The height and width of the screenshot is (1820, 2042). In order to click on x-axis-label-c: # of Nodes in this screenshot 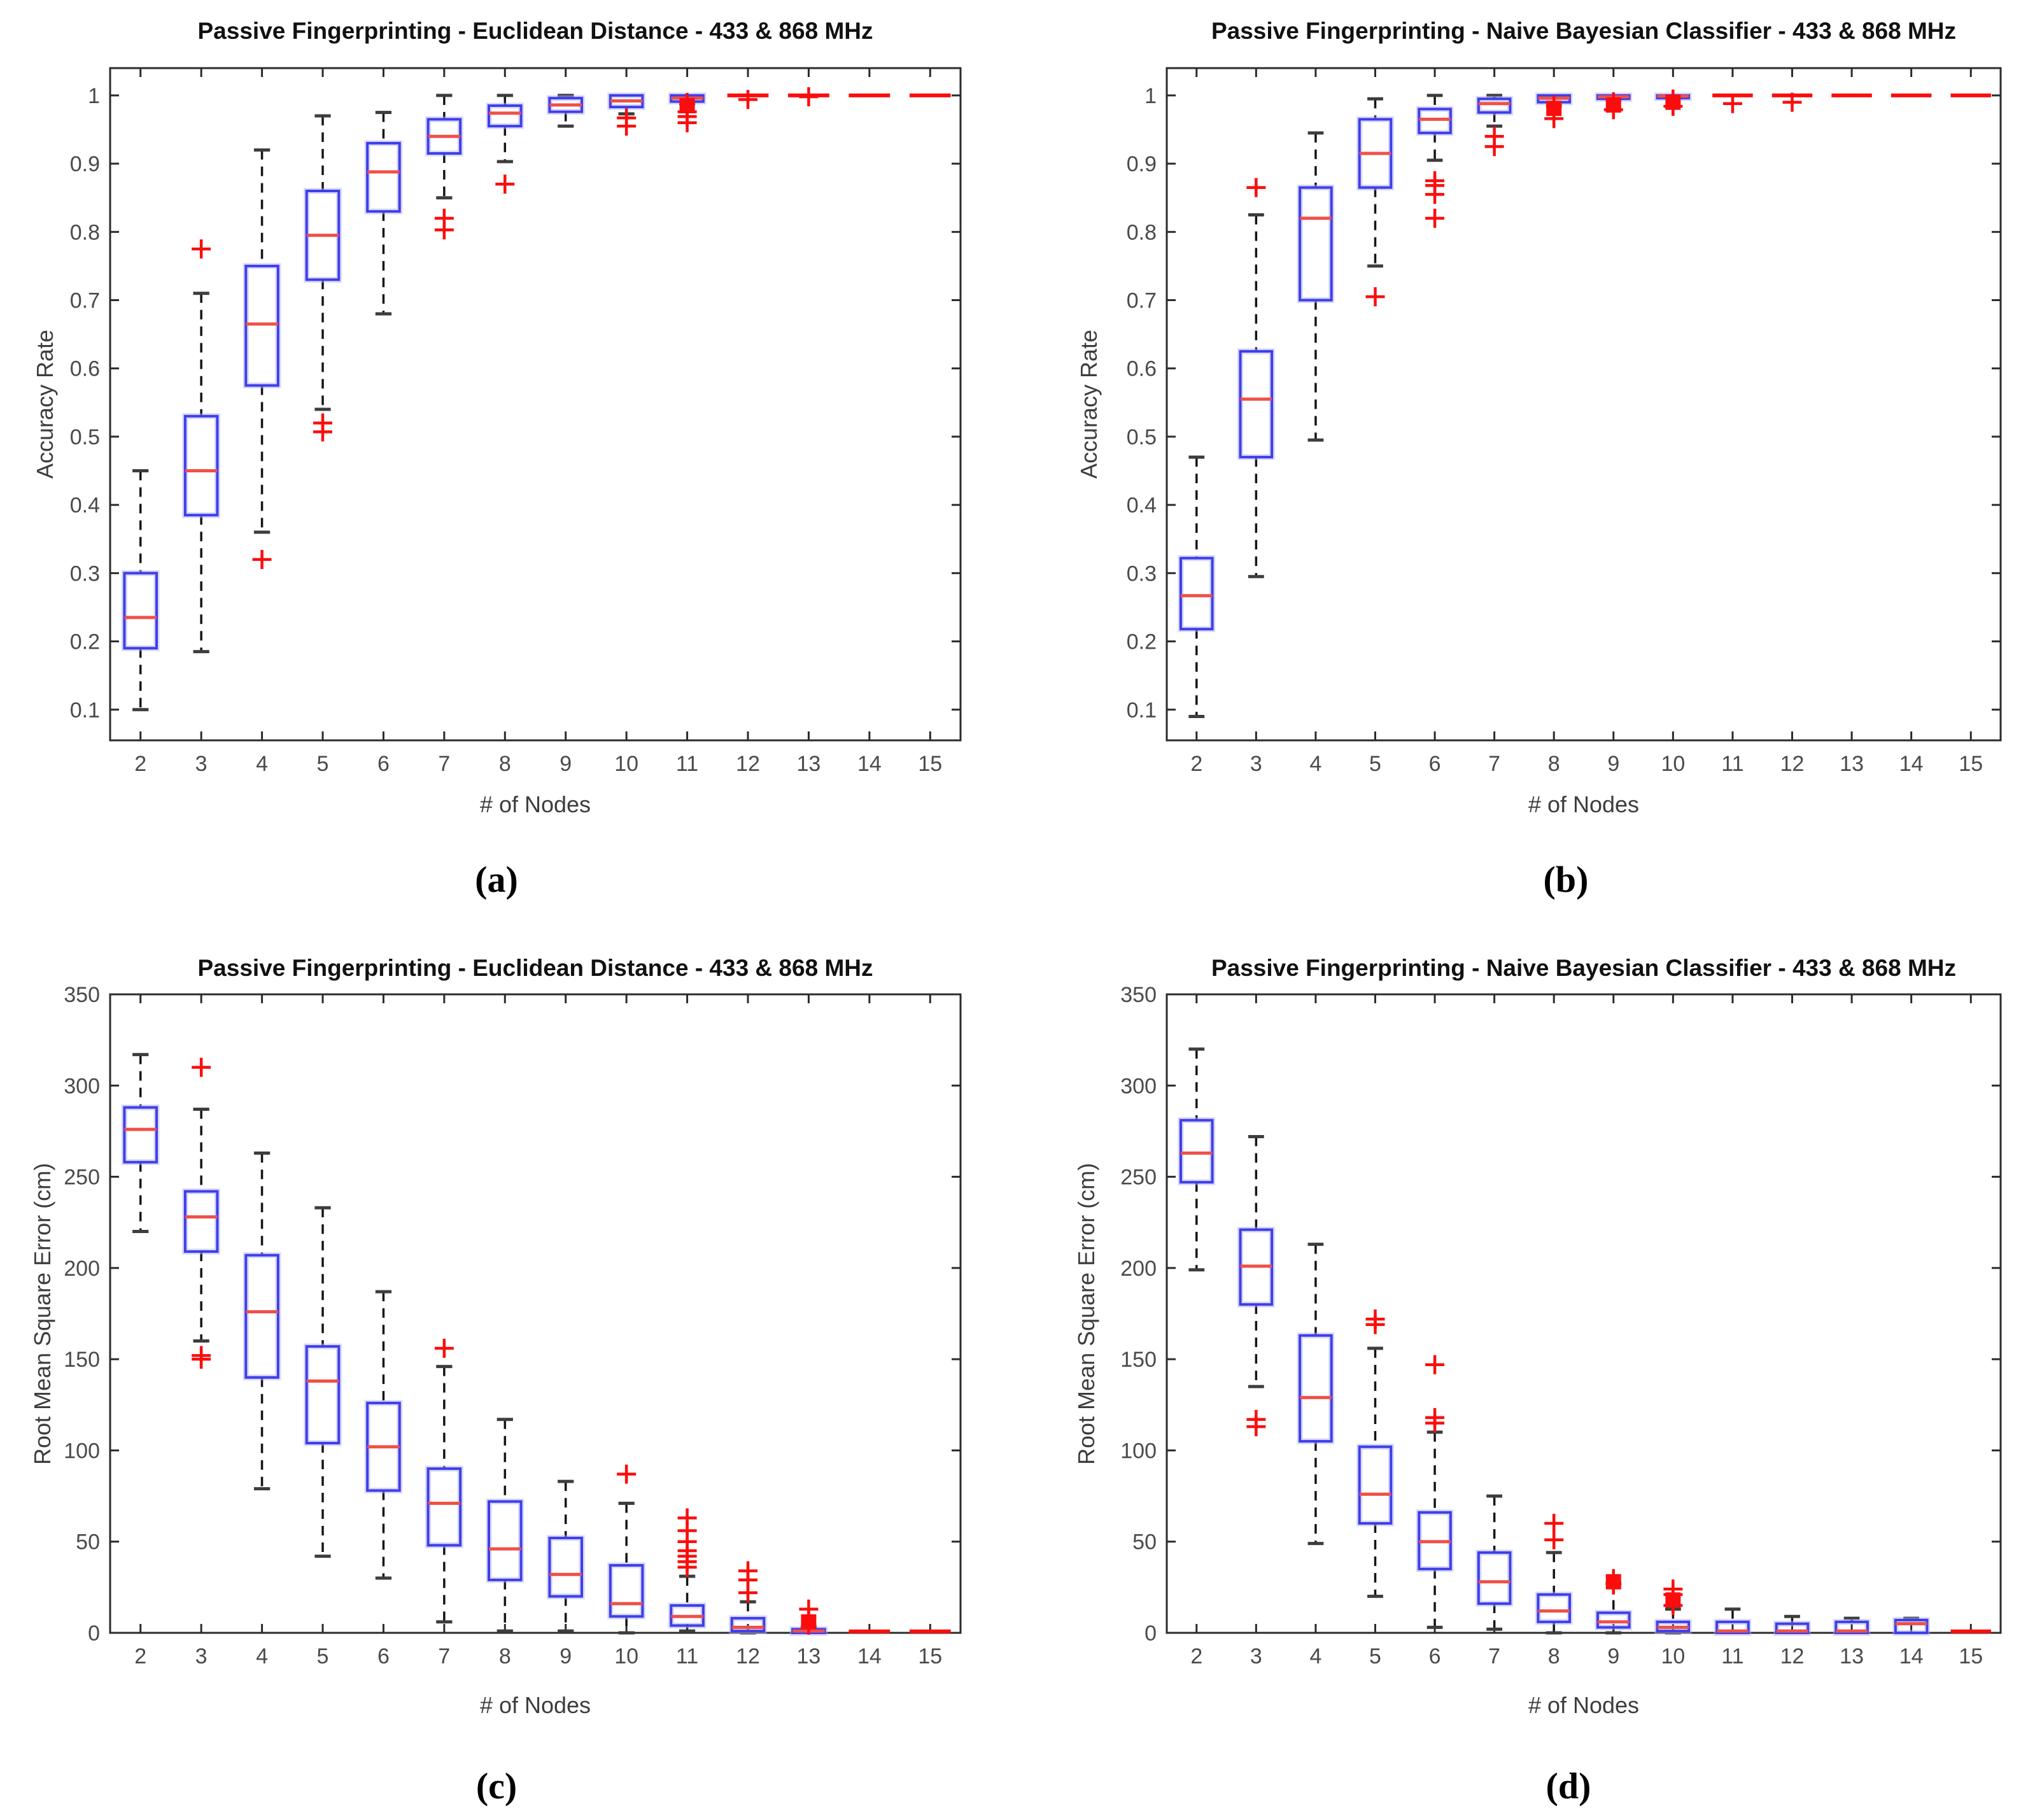, I will do `click(535, 1705)`.